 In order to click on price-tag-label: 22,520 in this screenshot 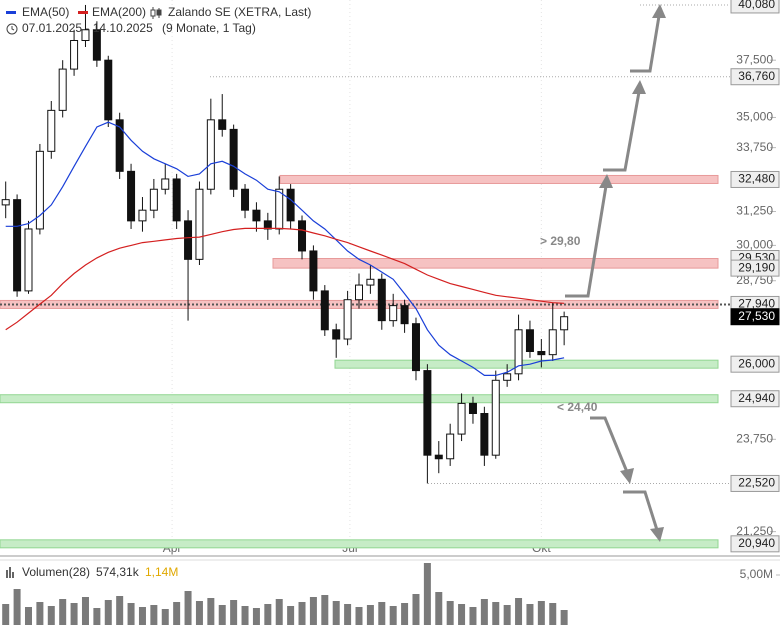, I will do `click(756, 483)`.